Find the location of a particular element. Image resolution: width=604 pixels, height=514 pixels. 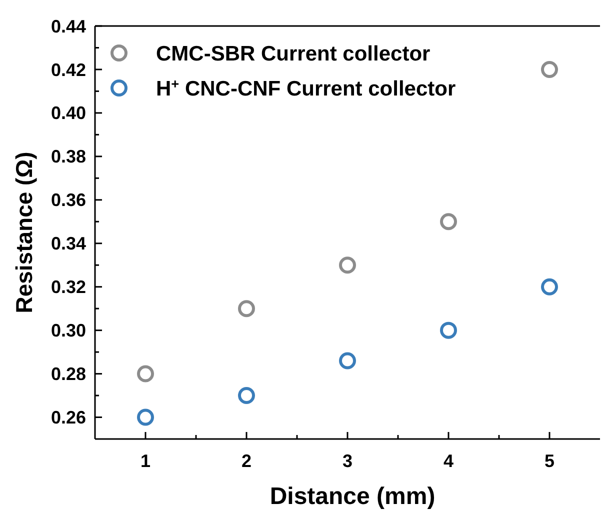

x-axis-title: Distance (mm) is located at coordinates (353, 496).